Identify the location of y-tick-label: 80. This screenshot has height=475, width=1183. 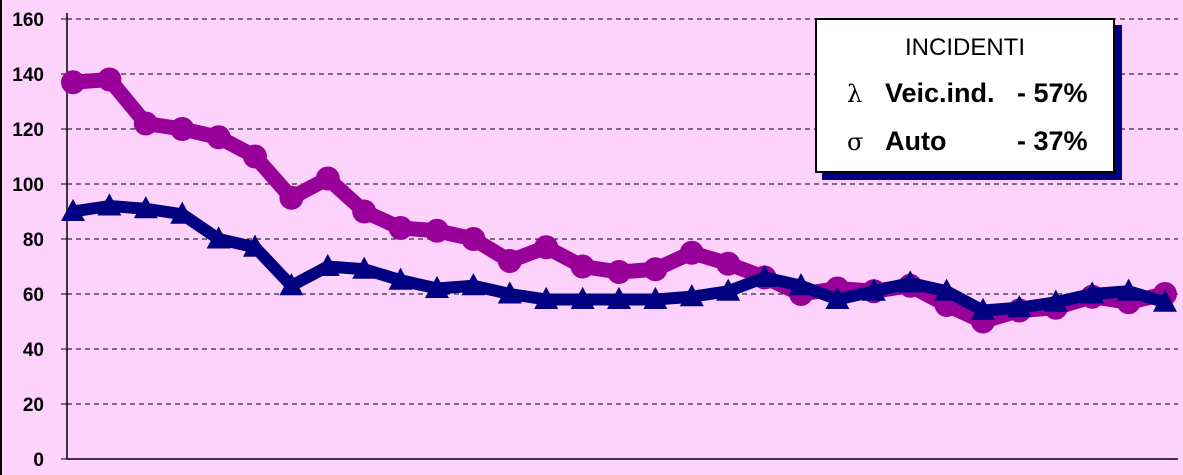
(33, 240).